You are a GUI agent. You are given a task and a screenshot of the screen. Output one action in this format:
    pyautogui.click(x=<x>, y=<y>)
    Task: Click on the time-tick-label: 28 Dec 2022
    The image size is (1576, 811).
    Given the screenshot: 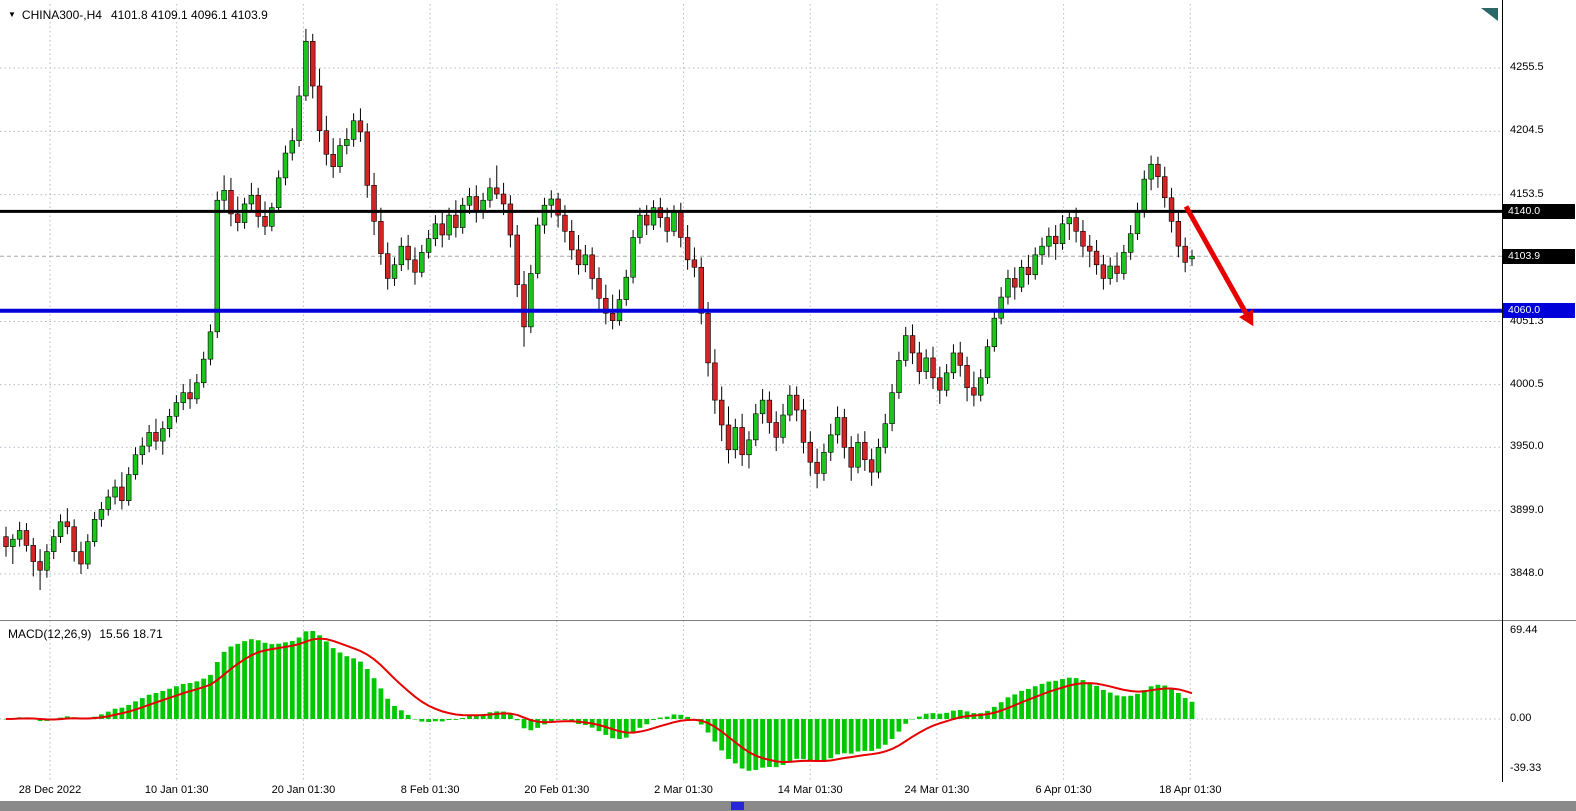 What is the action you would take?
    pyautogui.click(x=50, y=790)
    